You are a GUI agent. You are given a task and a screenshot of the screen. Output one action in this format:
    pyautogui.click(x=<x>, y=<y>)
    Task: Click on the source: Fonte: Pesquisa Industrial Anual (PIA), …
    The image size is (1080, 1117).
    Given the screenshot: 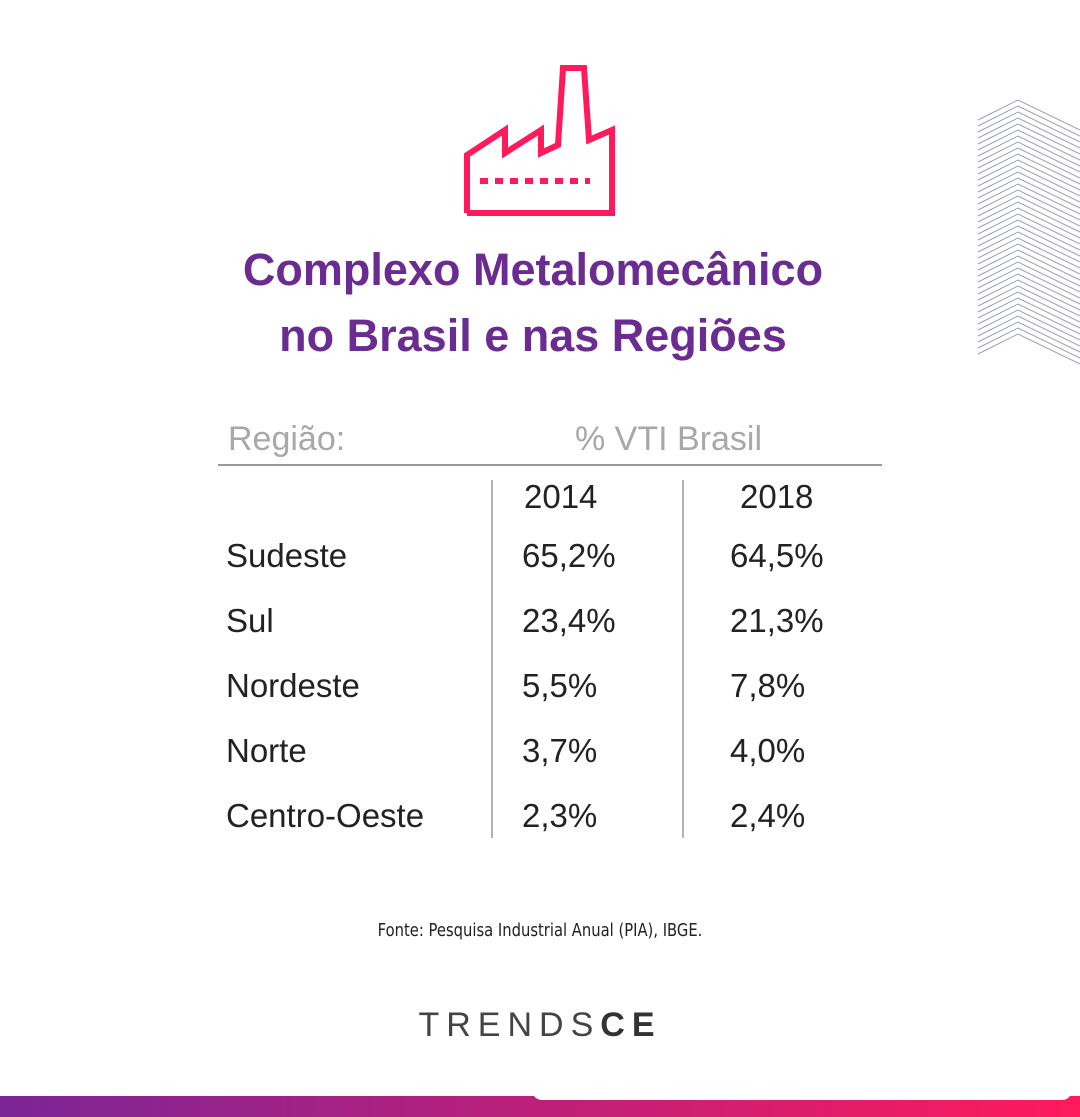 What is the action you would take?
    pyautogui.click(x=540, y=930)
    